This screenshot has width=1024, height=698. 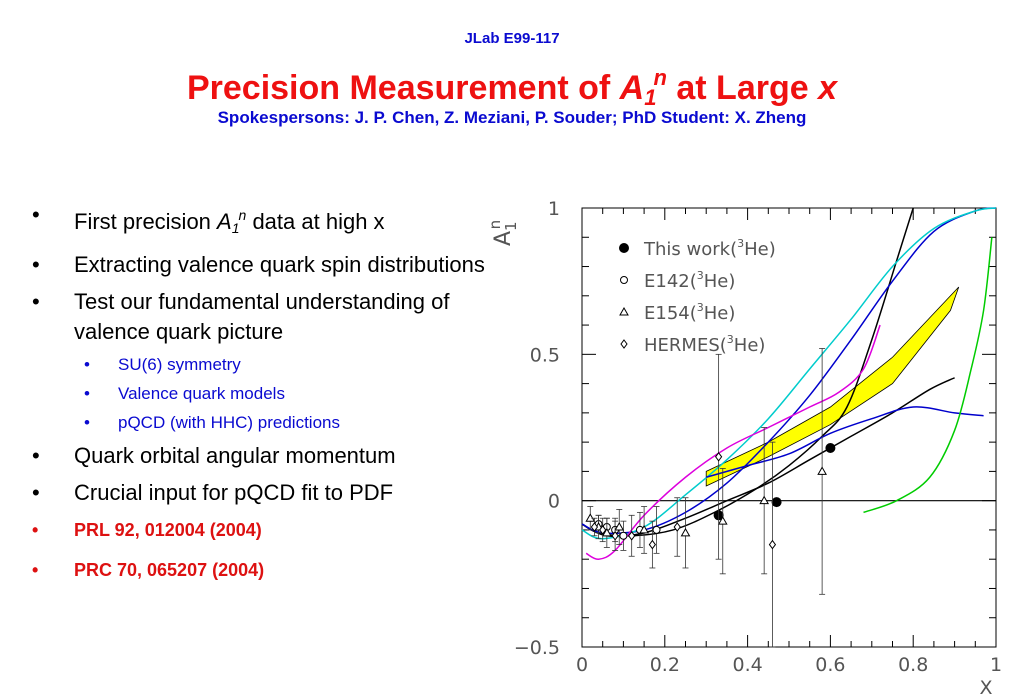 What do you see at coordinates (512, 38) in the screenshot?
I see `experiment-id: JLab E99-117` at bounding box center [512, 38].